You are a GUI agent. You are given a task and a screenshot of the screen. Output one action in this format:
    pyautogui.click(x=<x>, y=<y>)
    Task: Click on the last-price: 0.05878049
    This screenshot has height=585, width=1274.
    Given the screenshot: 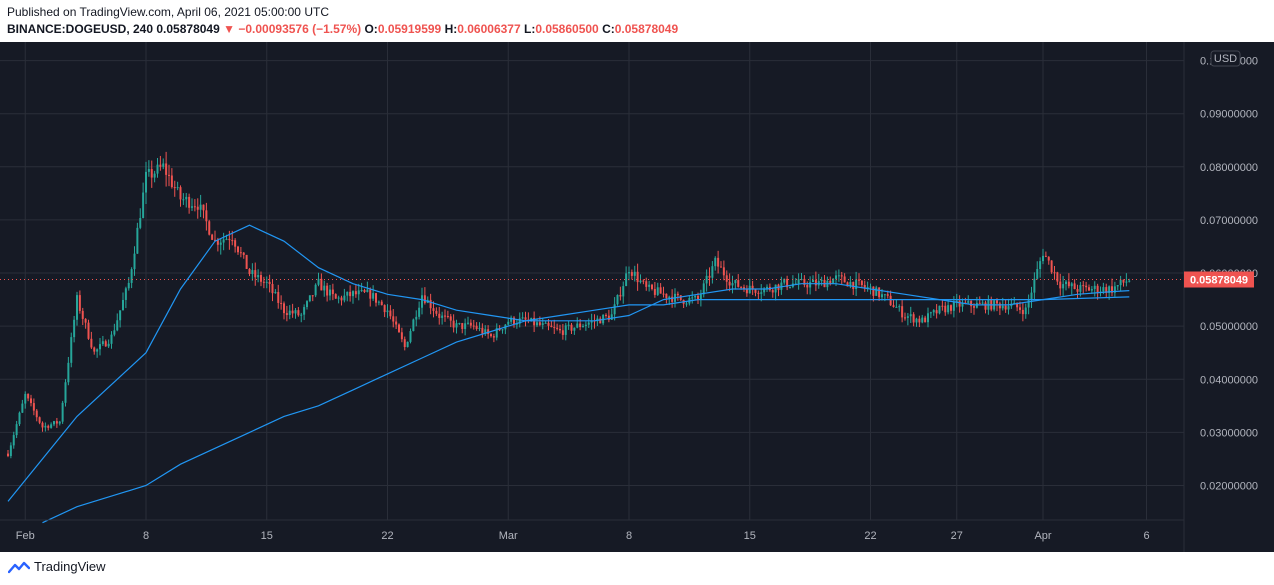 What is the action you would take?
    pyautogui.click(x=188, y=29)
    